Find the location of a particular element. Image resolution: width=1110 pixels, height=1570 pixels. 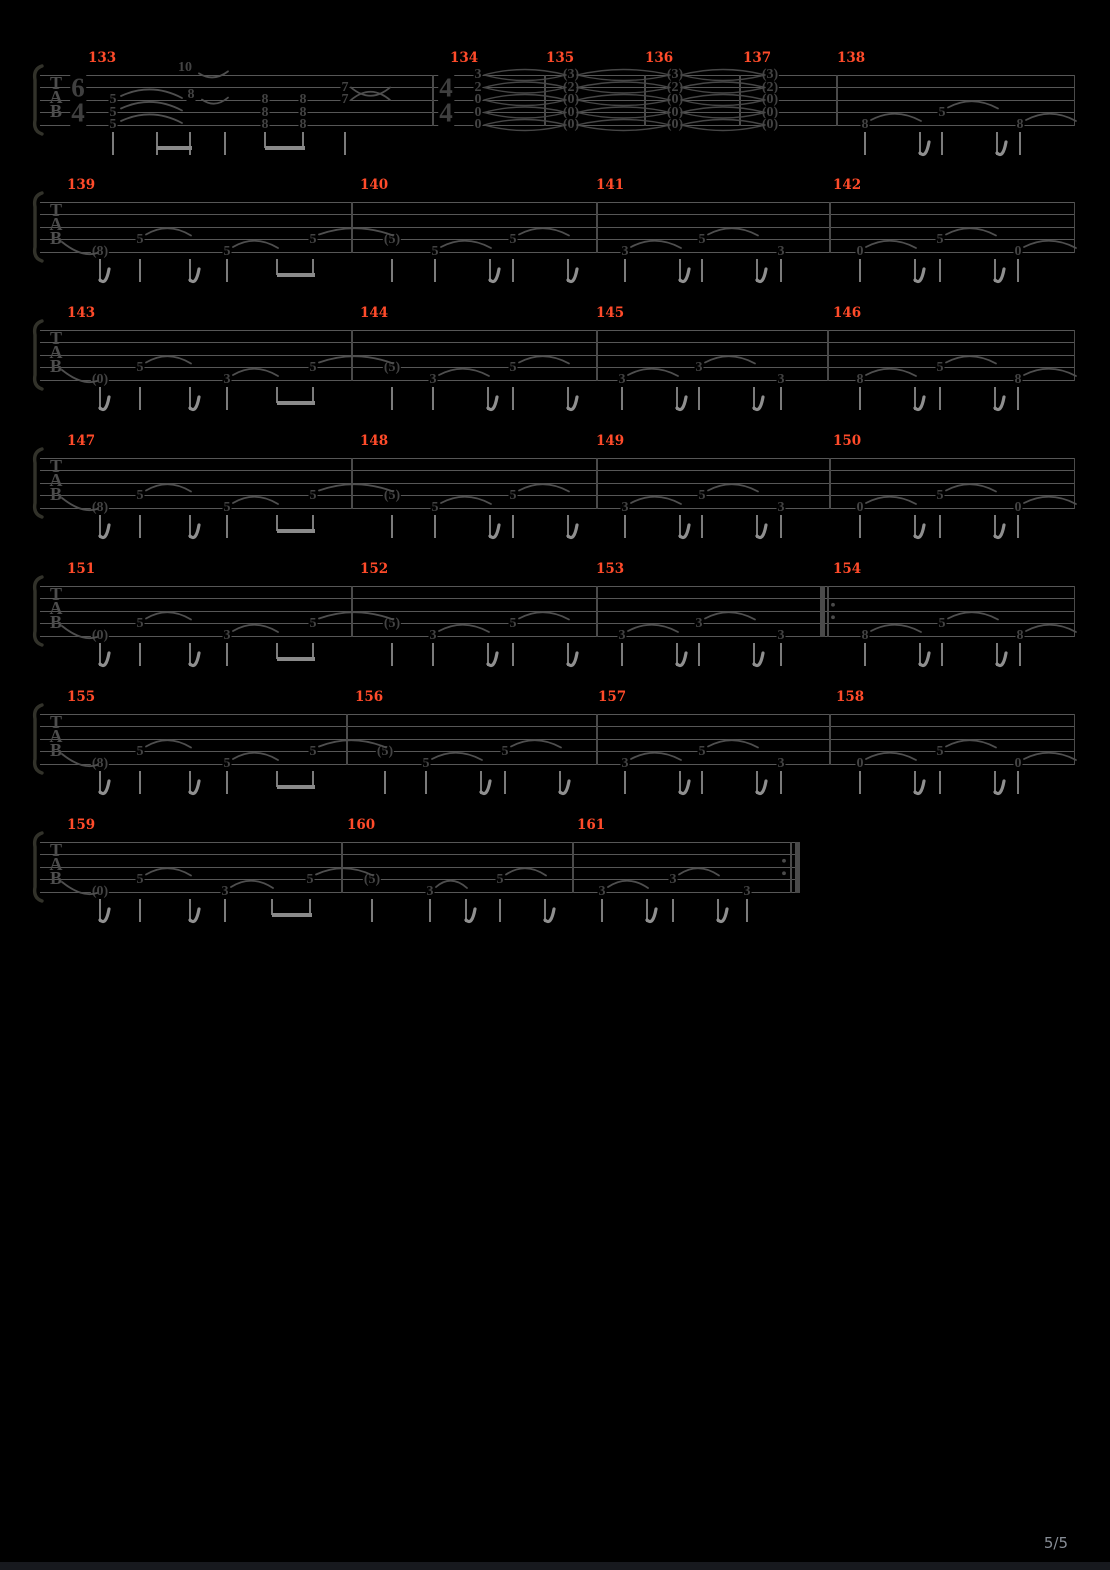

measure-number: 133 is located at coordinates (102, 58).